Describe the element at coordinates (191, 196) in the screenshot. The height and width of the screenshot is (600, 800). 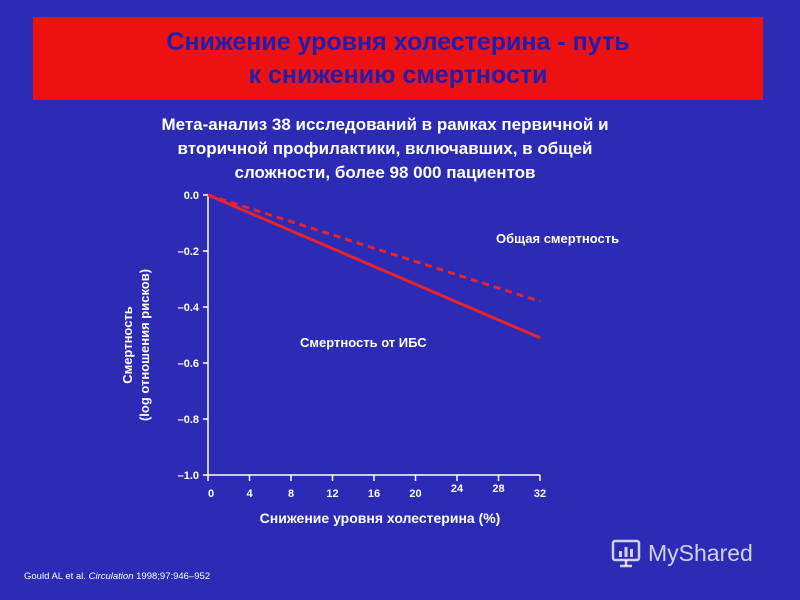
I see `y-tick-label: 0.0` at that location.